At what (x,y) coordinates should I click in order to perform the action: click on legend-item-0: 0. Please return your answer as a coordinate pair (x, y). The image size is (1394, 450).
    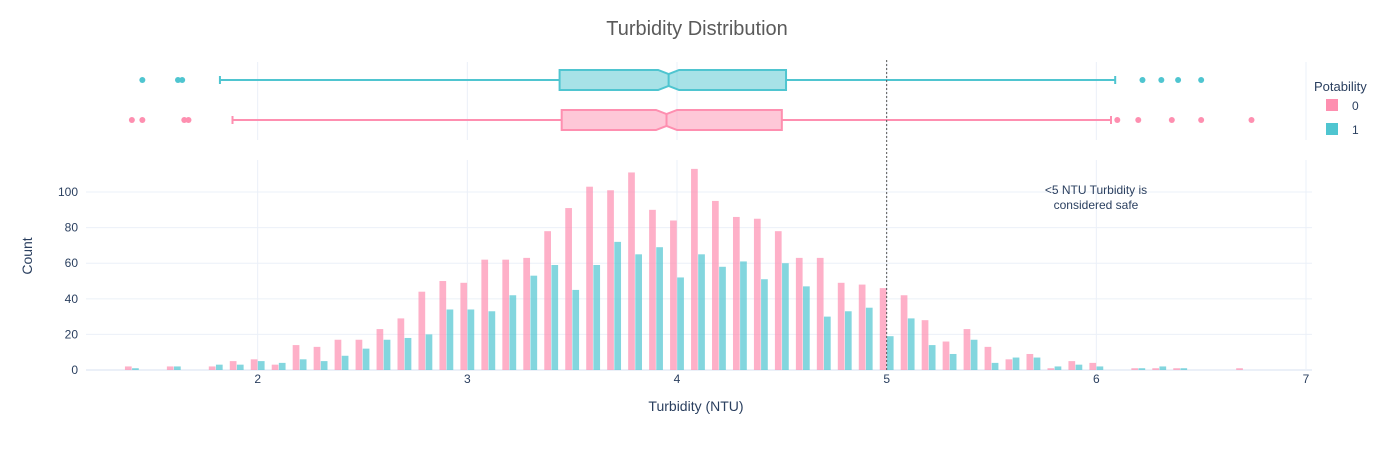
    Looking at the image, I should click on (1342, 106).